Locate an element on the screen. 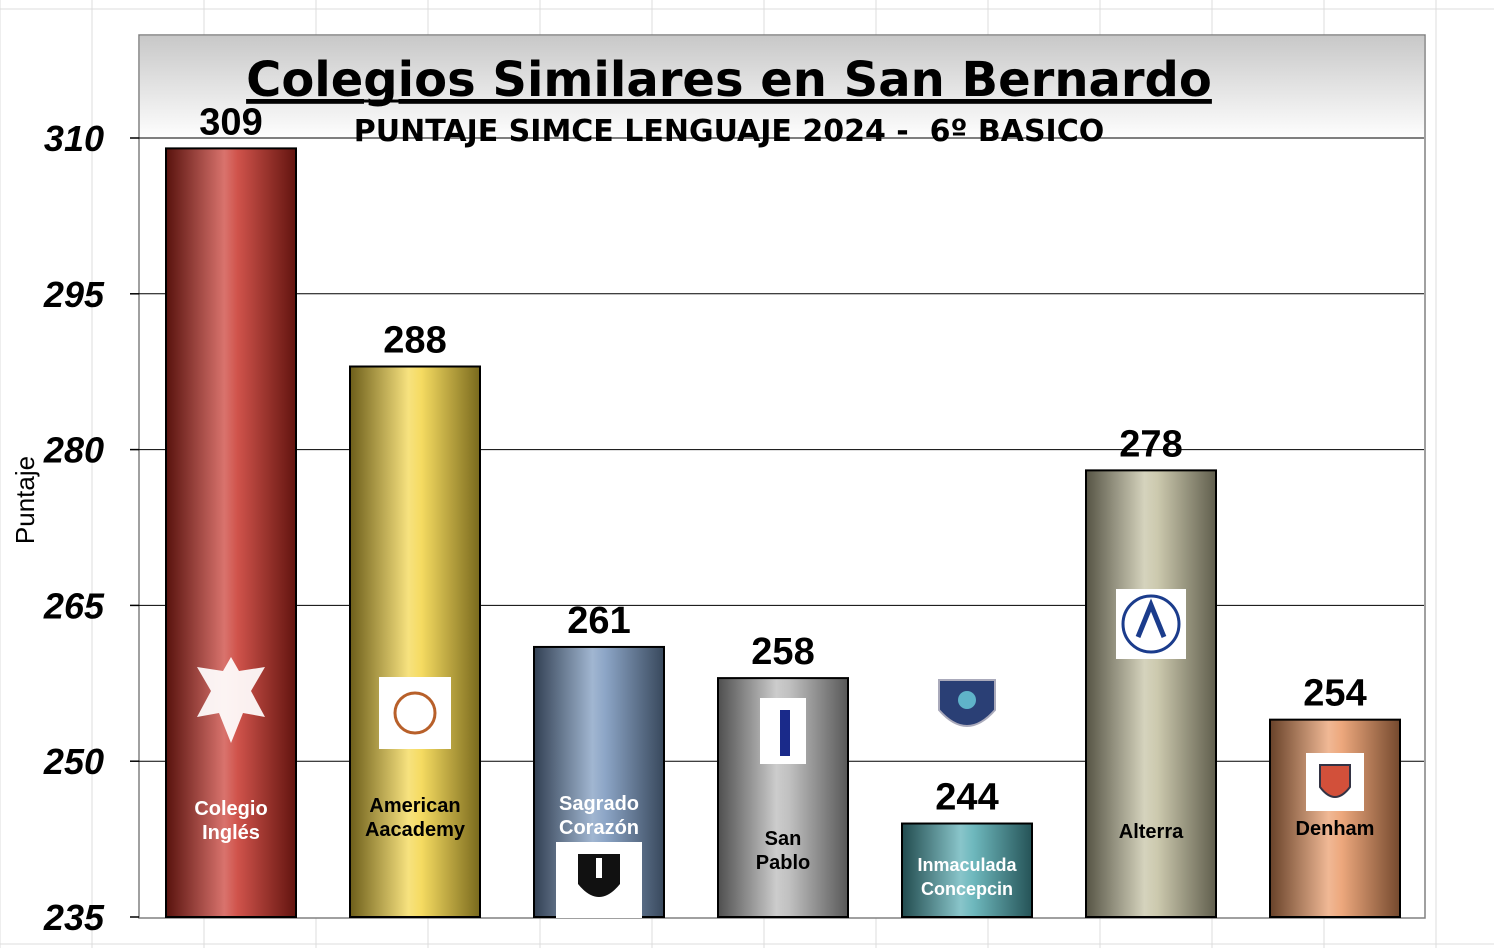  y-tick-label: 265 is located at coordinates (74, 605).